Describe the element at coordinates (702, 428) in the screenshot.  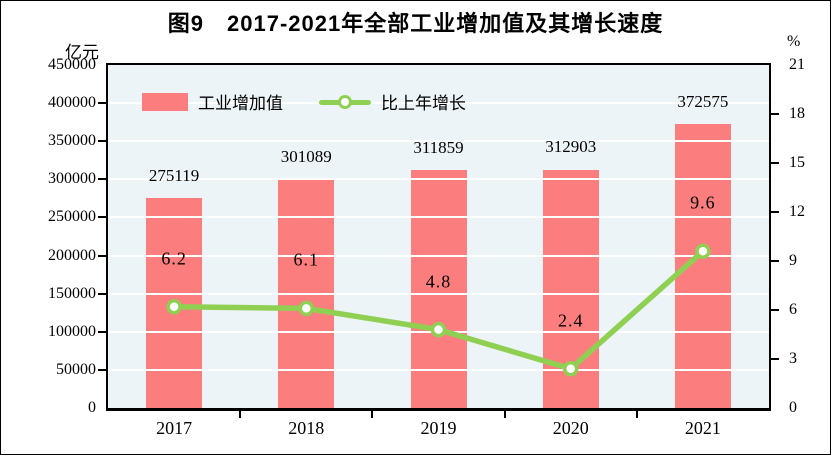
I see `x-axis-label-2021: 2021` at that location.